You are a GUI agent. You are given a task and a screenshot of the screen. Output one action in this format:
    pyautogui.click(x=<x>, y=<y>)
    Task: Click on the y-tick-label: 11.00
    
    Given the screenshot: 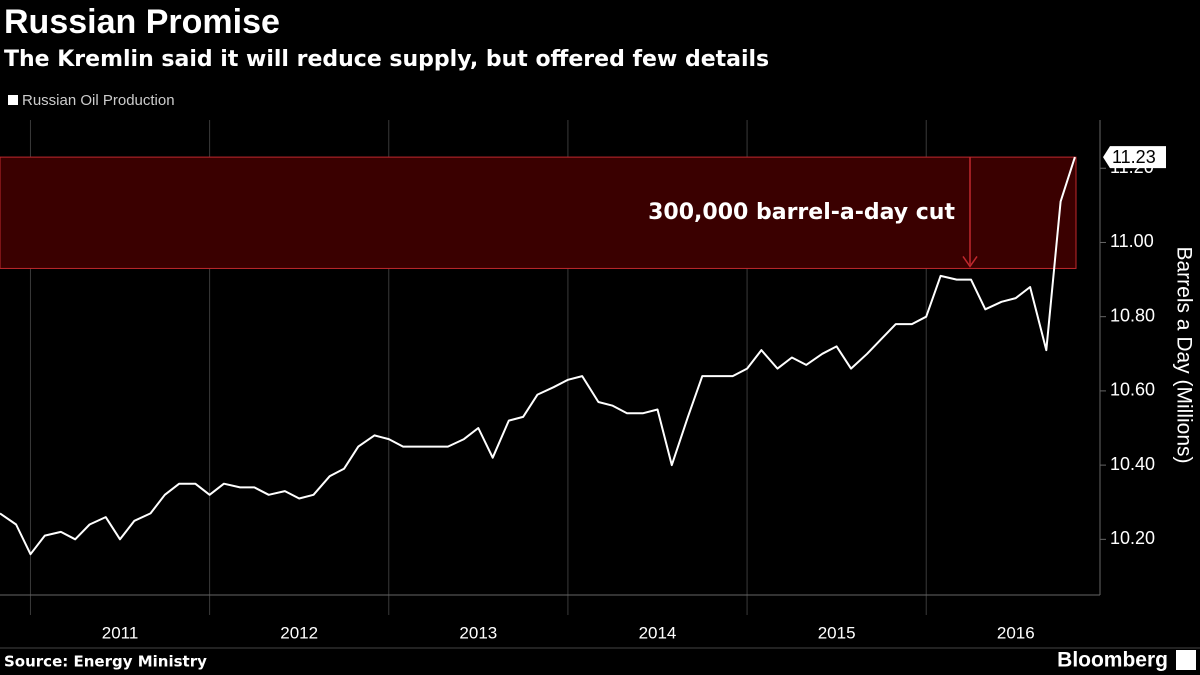 What is the action you would take?
    pyautogui.click(x=1132, y=241)
    